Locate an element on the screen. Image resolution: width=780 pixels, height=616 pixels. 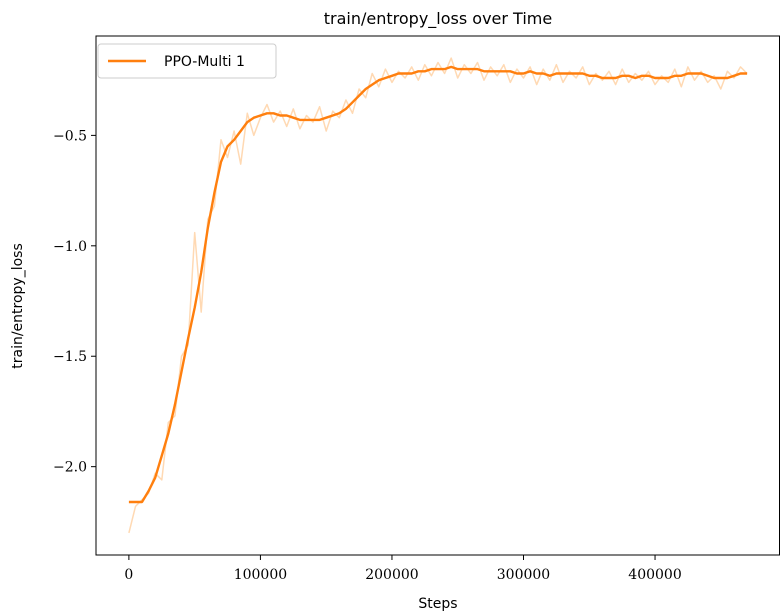
y-tick-label: −1.5 is located at coordinates (70, 357).